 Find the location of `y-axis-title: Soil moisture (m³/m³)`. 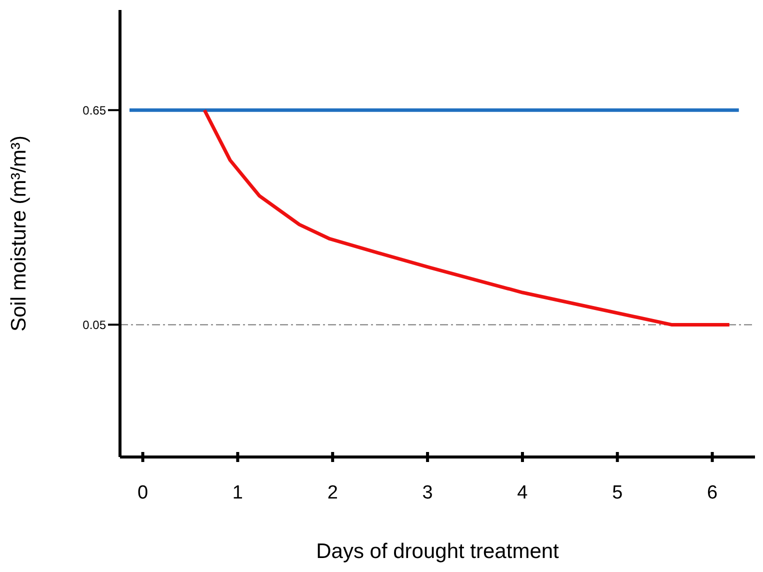

y-axis-title: Soil moisture (m³/m³) is located at coordinates (18, 233).